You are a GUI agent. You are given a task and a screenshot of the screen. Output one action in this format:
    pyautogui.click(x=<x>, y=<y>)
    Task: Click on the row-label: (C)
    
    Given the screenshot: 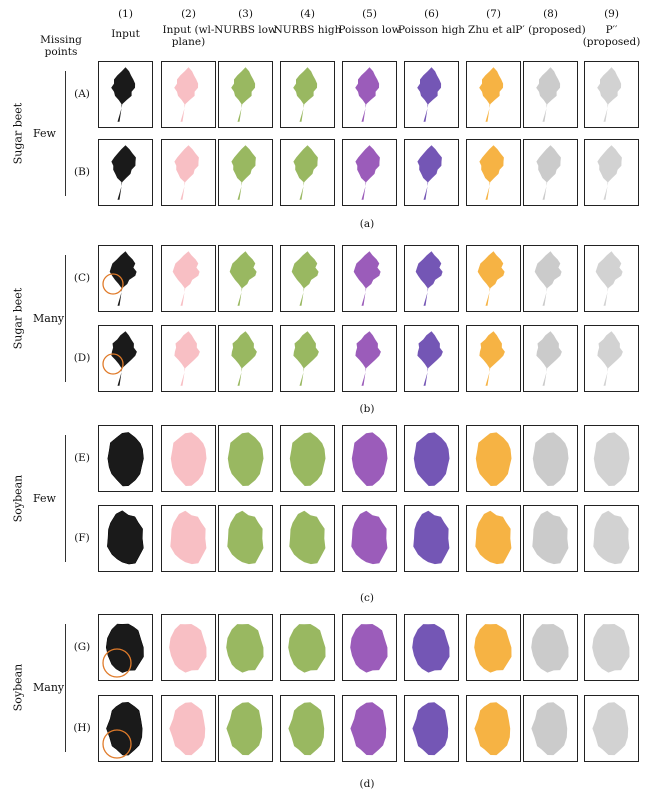 What is the action you would take?
    pyautogui.click(x=82, y=277)
    